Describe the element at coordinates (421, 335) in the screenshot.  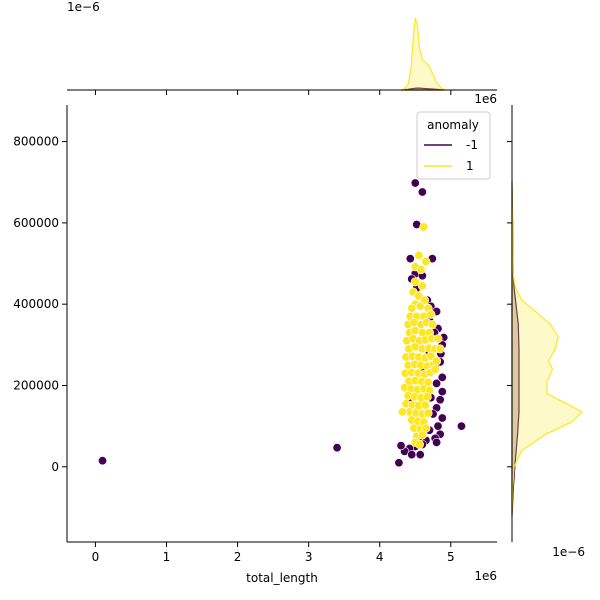
I see `series-1-points` at that location.